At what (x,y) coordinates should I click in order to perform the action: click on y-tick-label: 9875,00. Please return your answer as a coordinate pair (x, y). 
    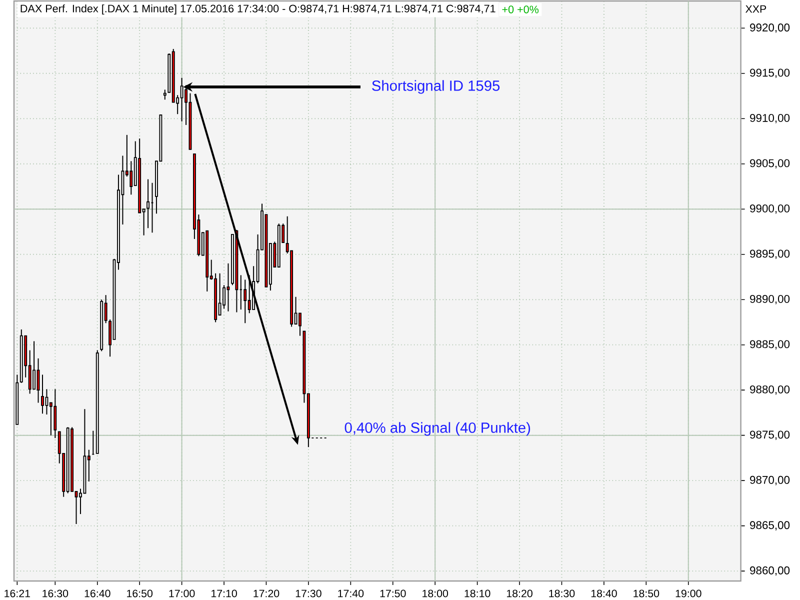
    Looking at the image, I should click on (770, 435).